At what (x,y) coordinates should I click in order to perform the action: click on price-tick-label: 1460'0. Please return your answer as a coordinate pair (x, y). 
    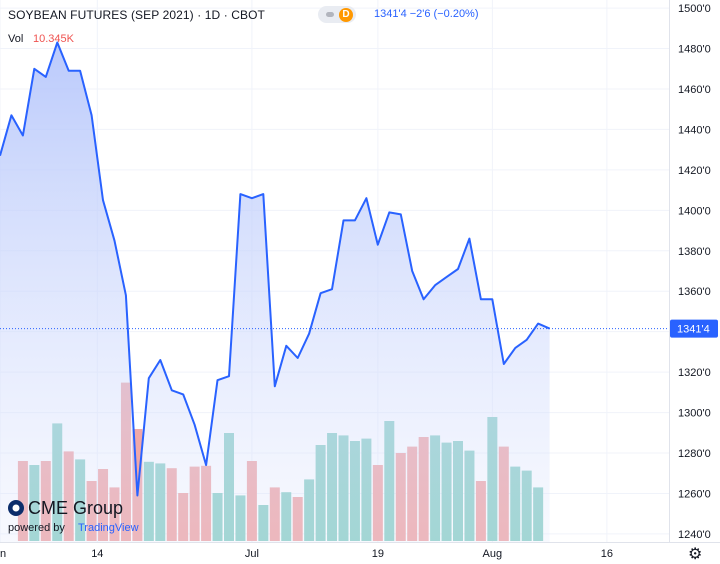
    Looking at the image, I should click on (694, 90).